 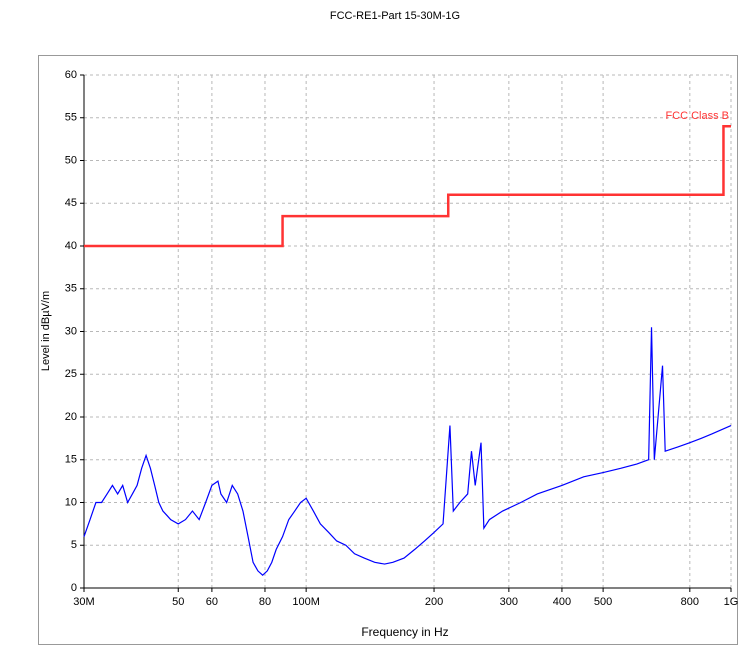 What do you see at coordinates (731, 602) in the screenshot?
I see `x-tick-label: 1G` at bounding box center [731, 602].